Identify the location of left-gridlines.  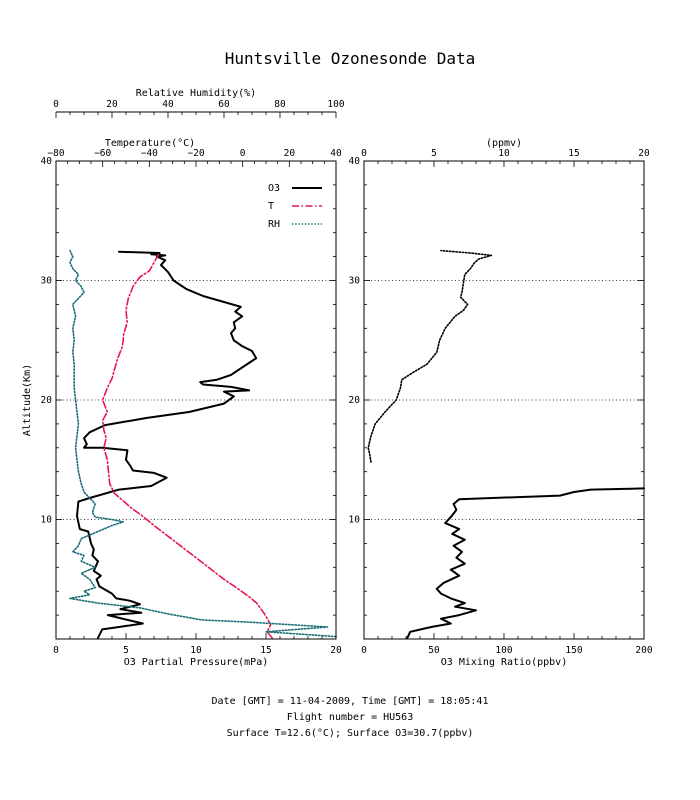
(196, 400).